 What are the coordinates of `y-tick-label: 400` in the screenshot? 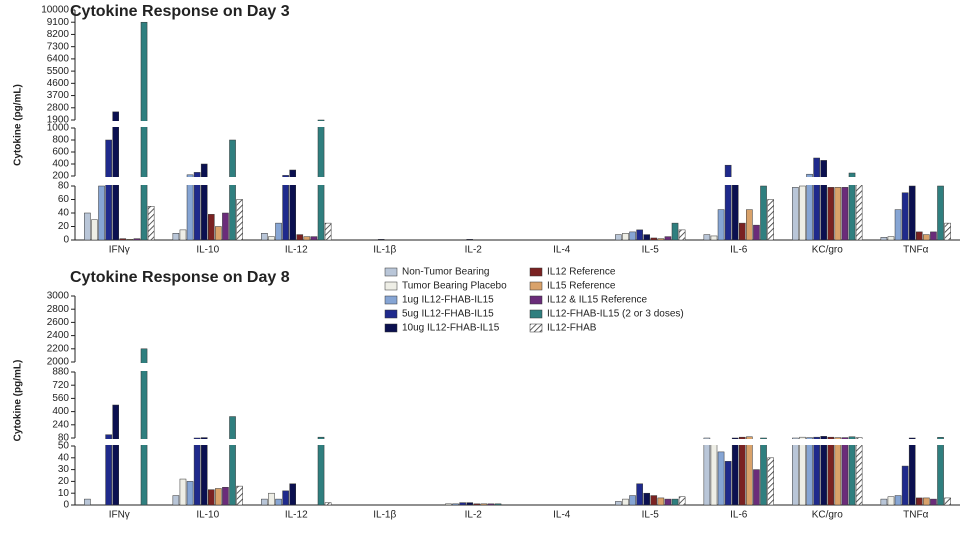 It's located at (60, 164).